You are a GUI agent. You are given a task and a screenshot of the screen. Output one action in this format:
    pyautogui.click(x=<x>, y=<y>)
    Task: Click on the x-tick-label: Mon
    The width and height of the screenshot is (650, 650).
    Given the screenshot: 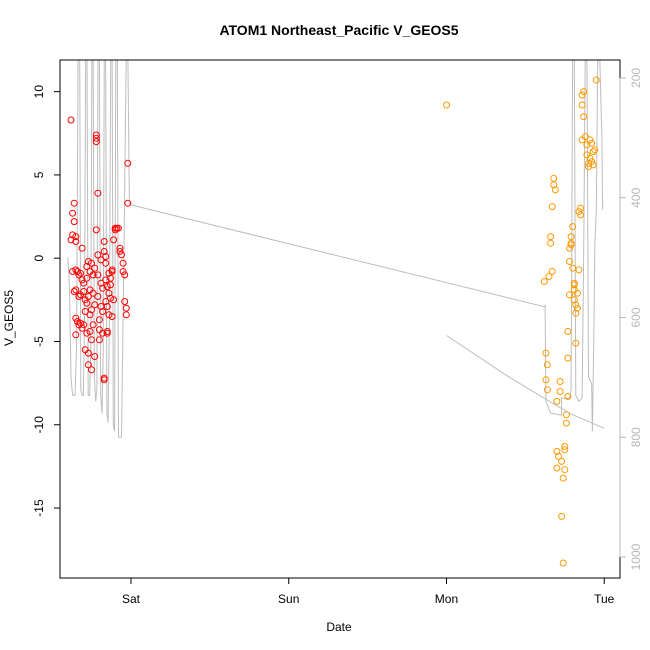 What is the action you would take?
    pyautogui.click(x=446, y=599)
    